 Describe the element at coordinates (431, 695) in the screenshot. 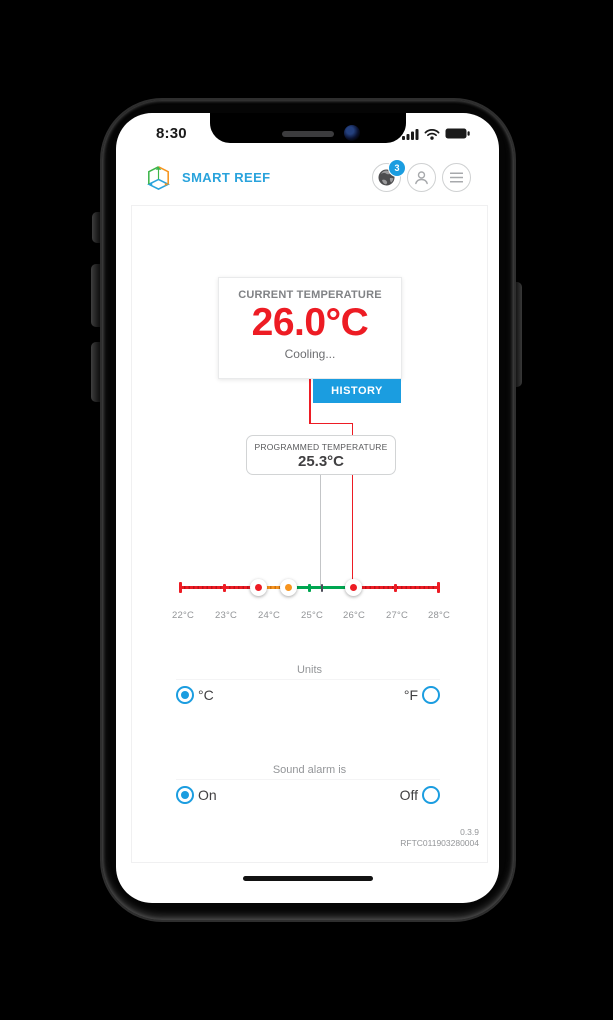

I see `fahrenheit-radio` at that location.